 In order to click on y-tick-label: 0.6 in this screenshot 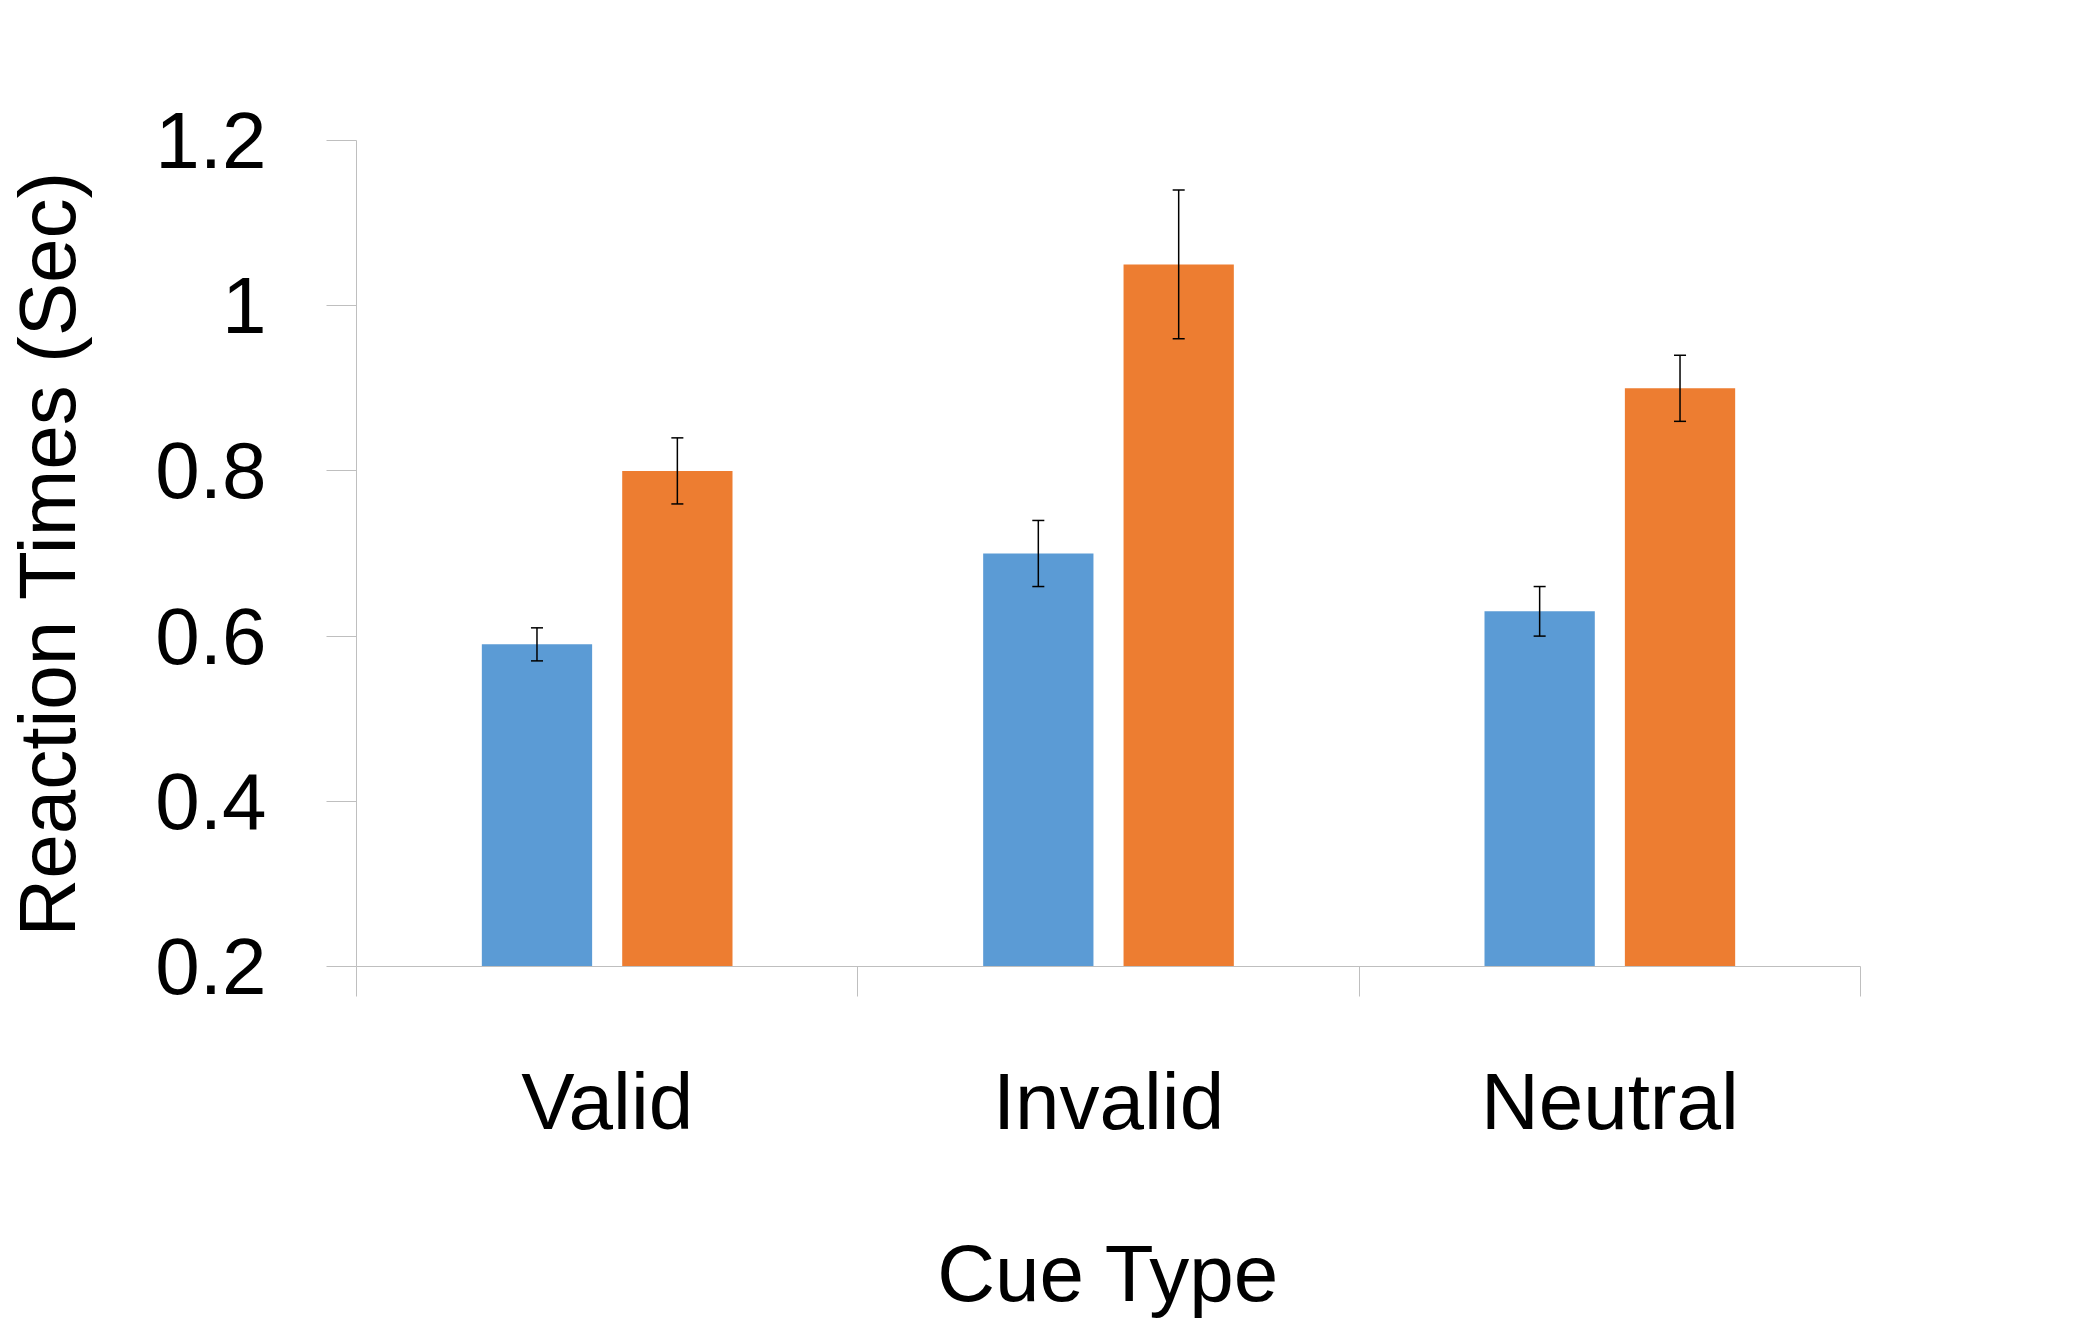, I will do `click(211, 636)`.